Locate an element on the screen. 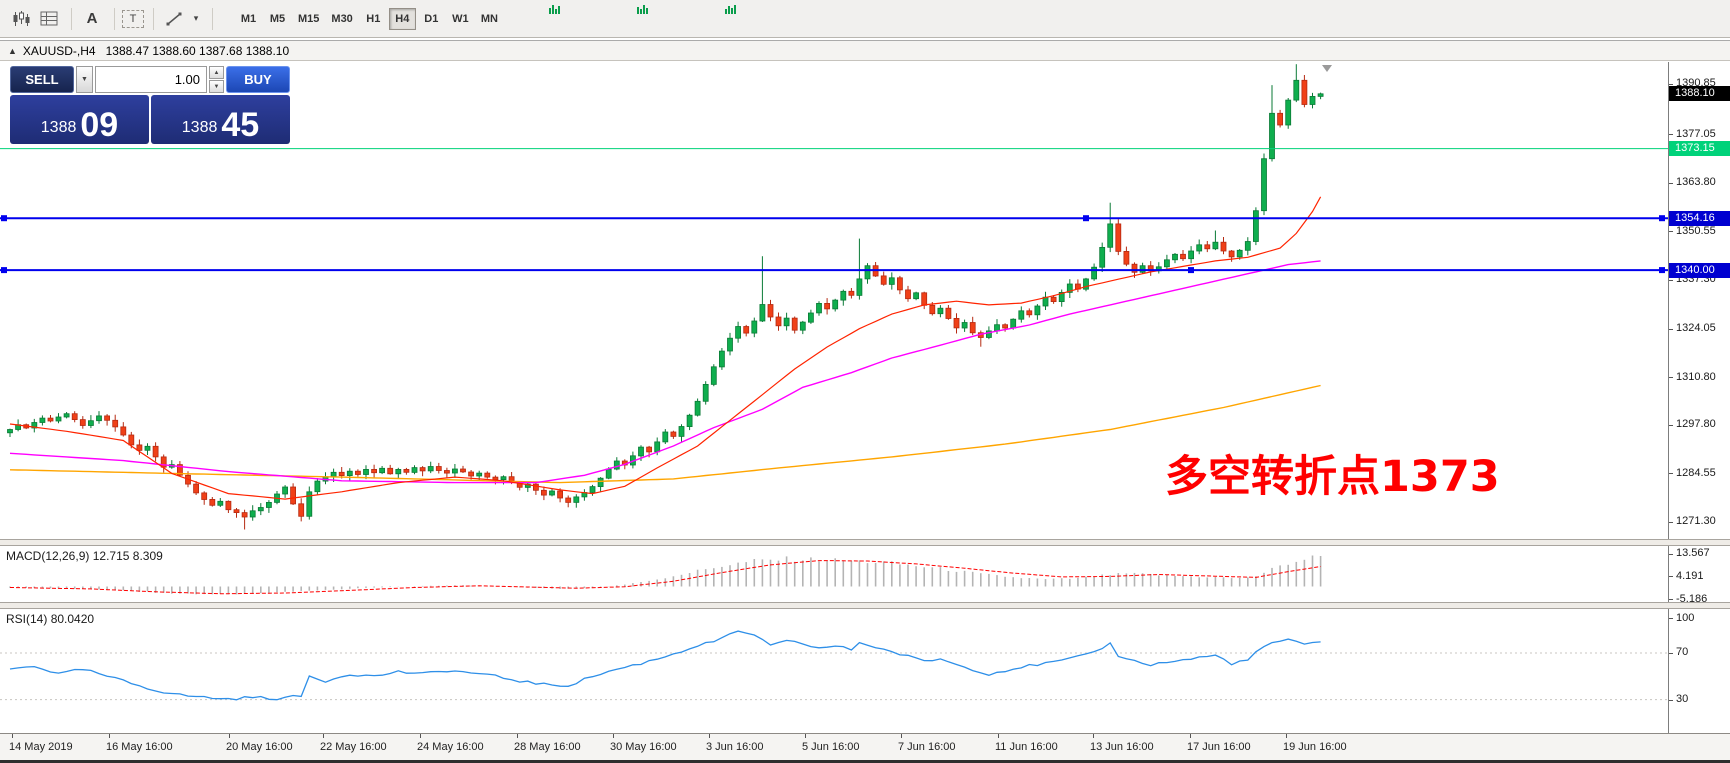 The image size is (1730, 763). price-tick-label: 1377.05 is located at coordinates (1696, 133).